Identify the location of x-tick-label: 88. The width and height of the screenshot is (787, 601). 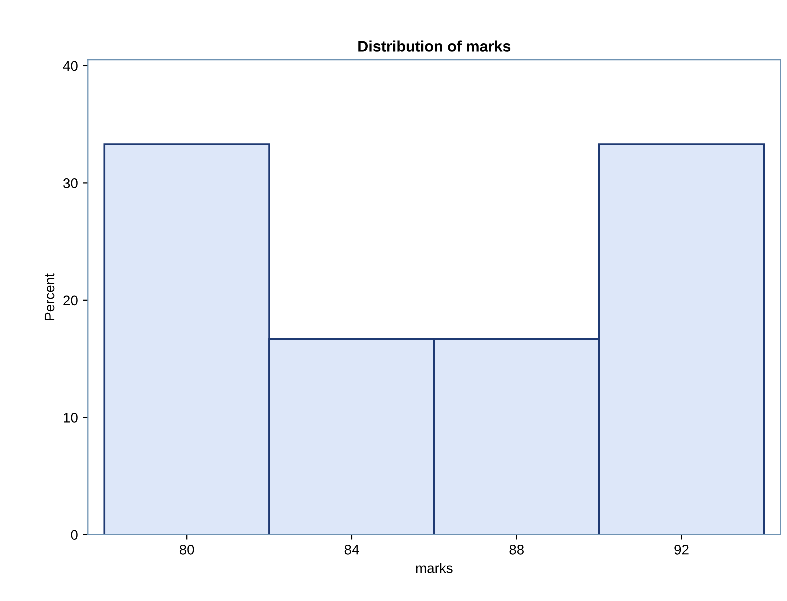
(517, 549).